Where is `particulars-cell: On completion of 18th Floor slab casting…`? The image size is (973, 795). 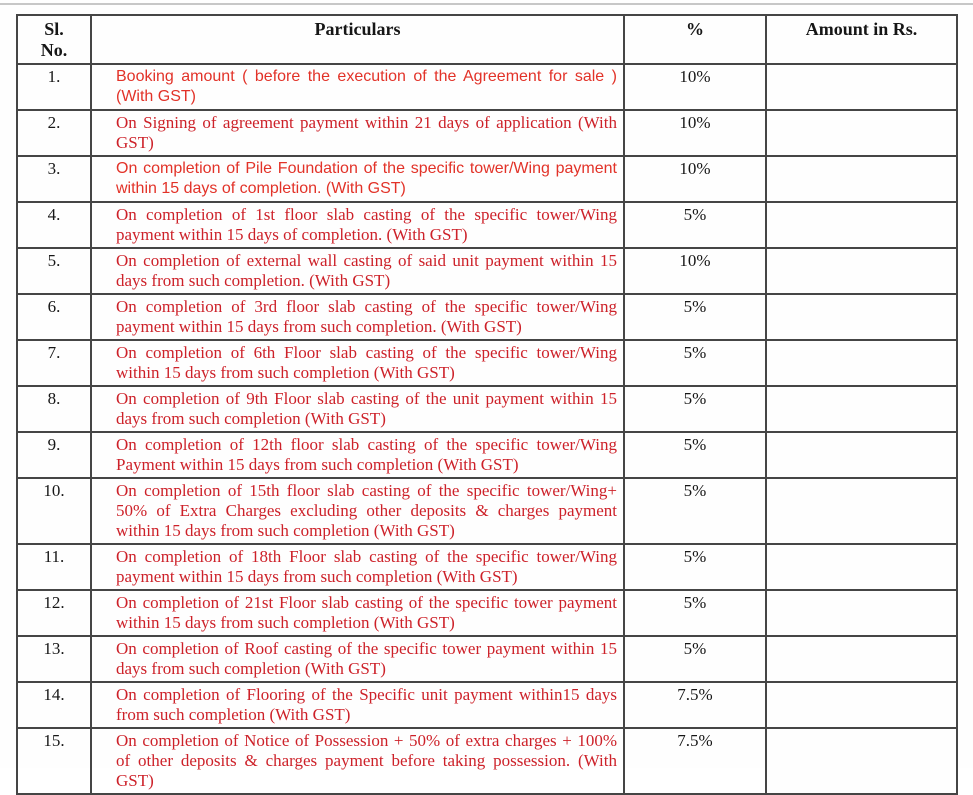
particulars-cell: On completion of 18th Floor slab casting… is located at coordinates (357, 567).